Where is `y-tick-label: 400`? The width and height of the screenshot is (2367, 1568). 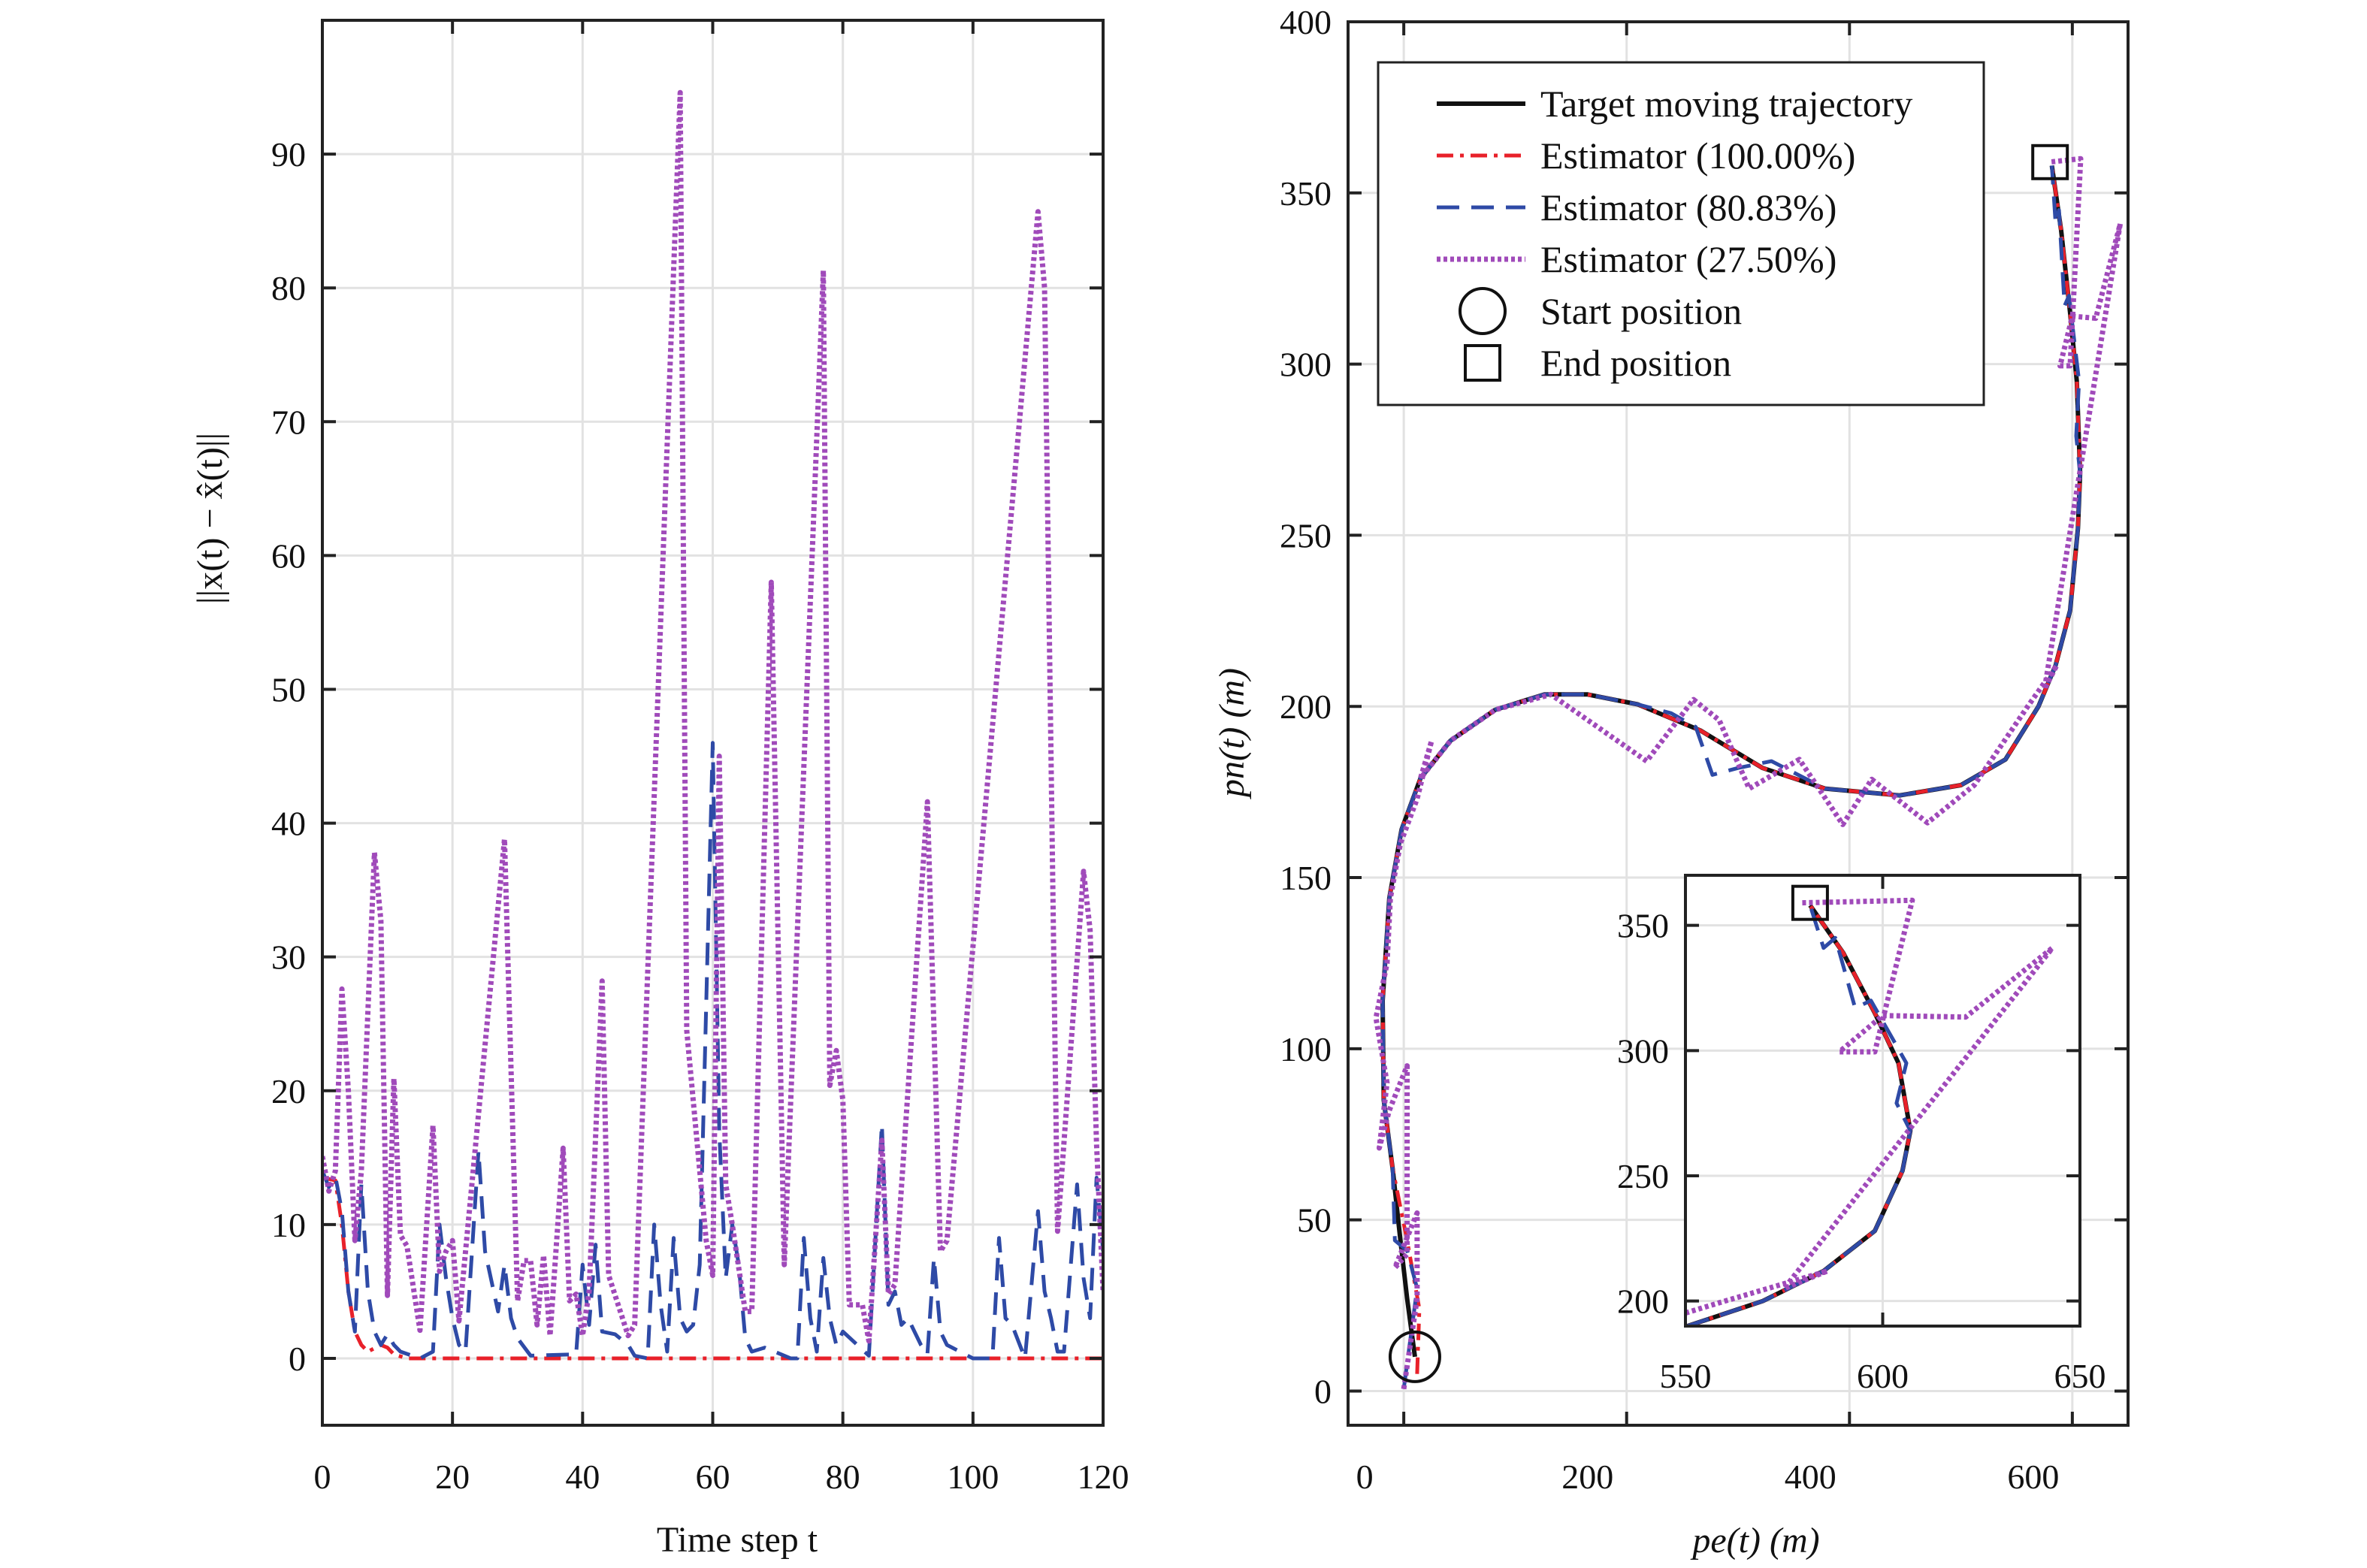
y-tick-label: 400 is located at coordinates (1306, 22).